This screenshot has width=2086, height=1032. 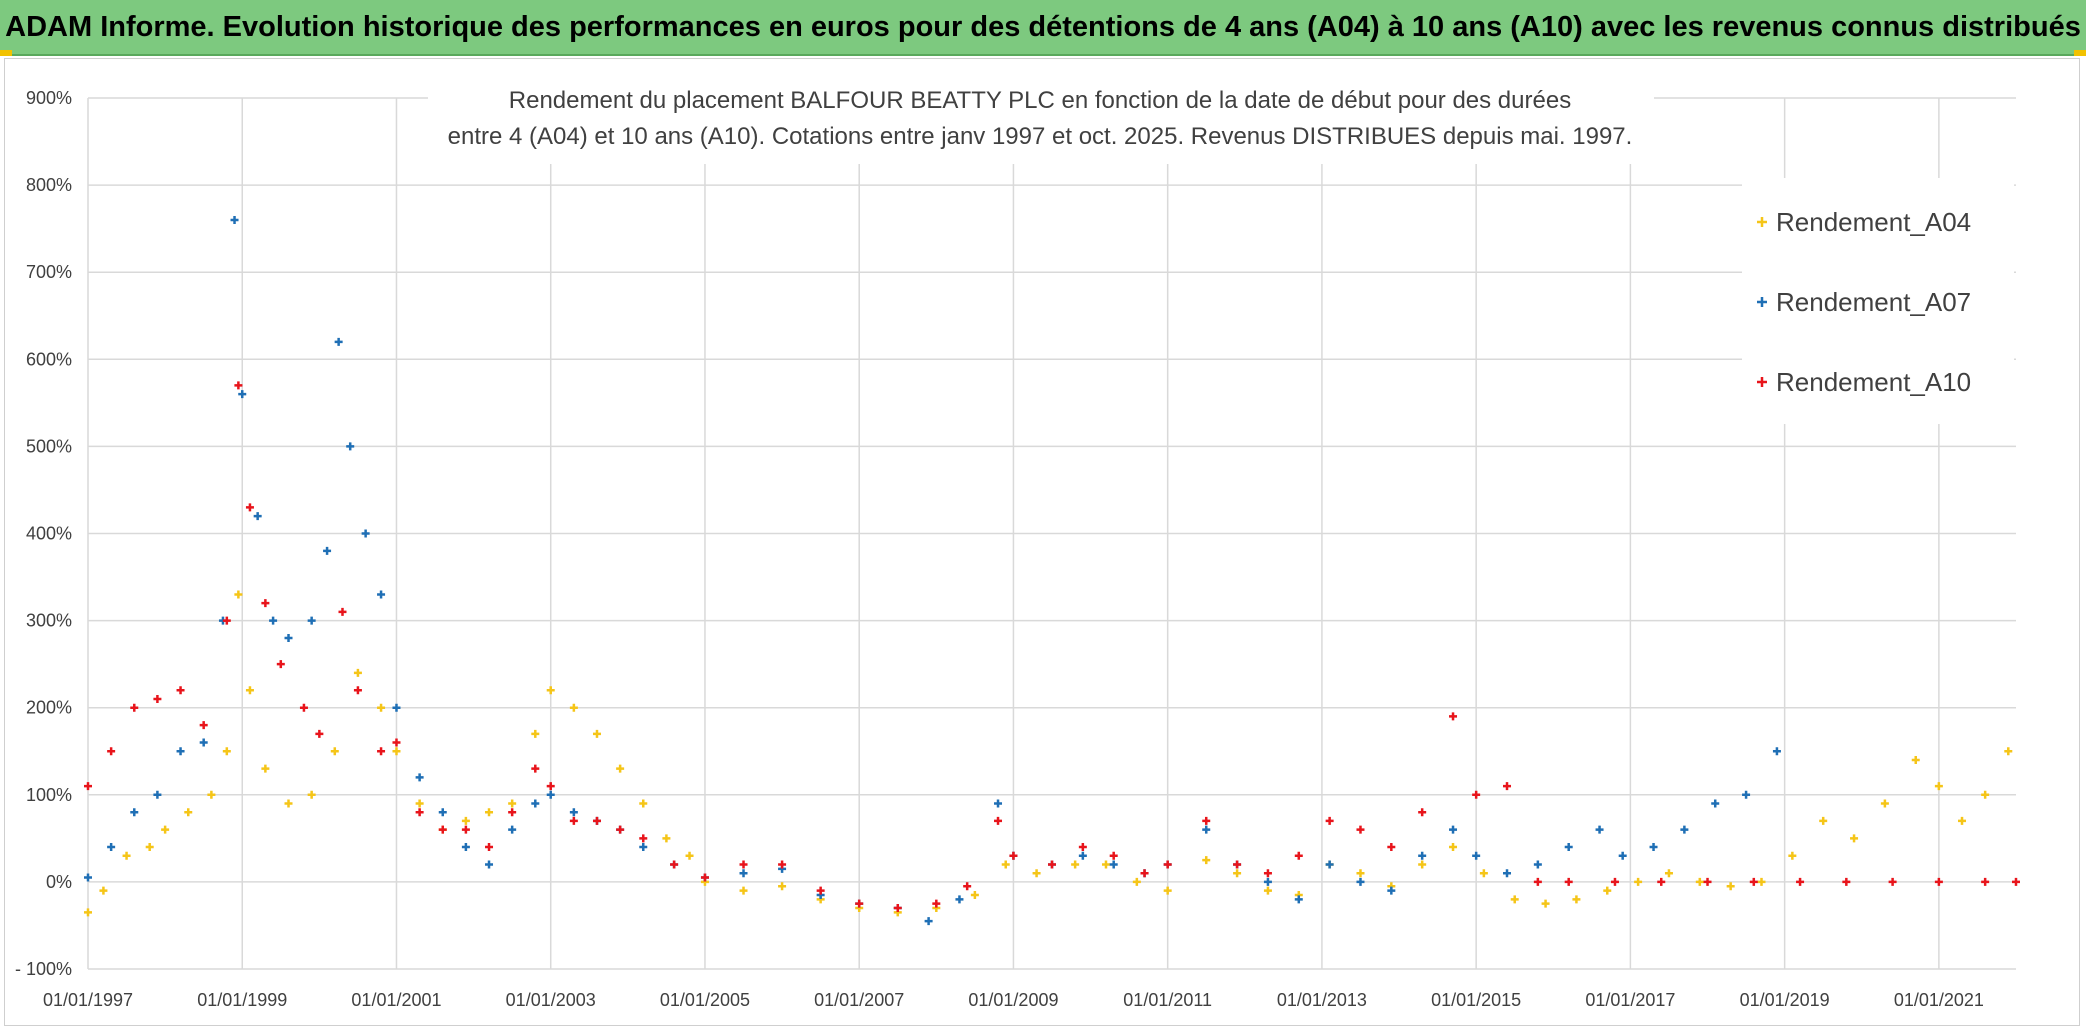 What do you see at coordinates (1873, 222) in the screenshot?
I see `legend-label: Rendement_A04` at bounding box center [1873, 222].